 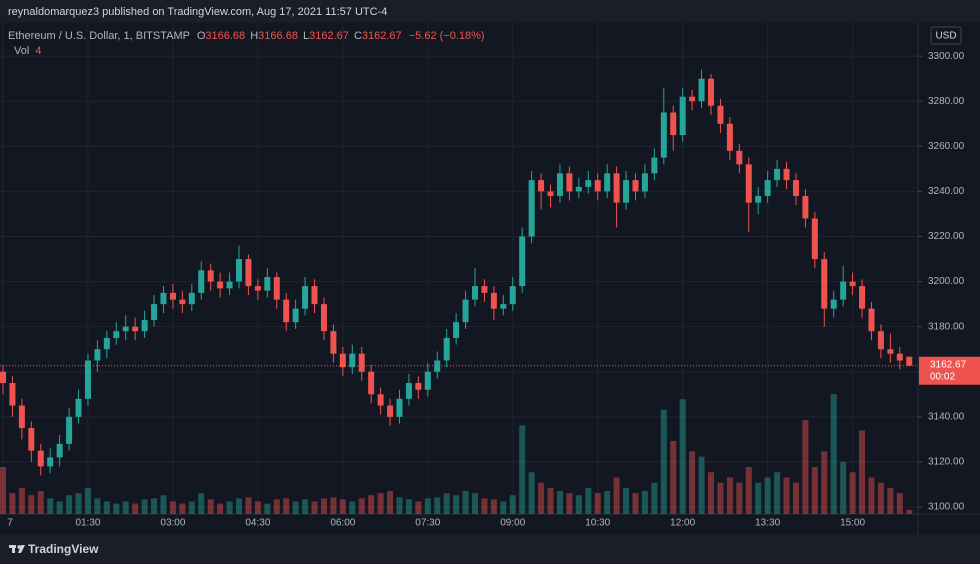 What do you see at coordinates (512, 523) in the screenshot?
I see `x-tick-label: 09:00` at bounding box center [512, 523].